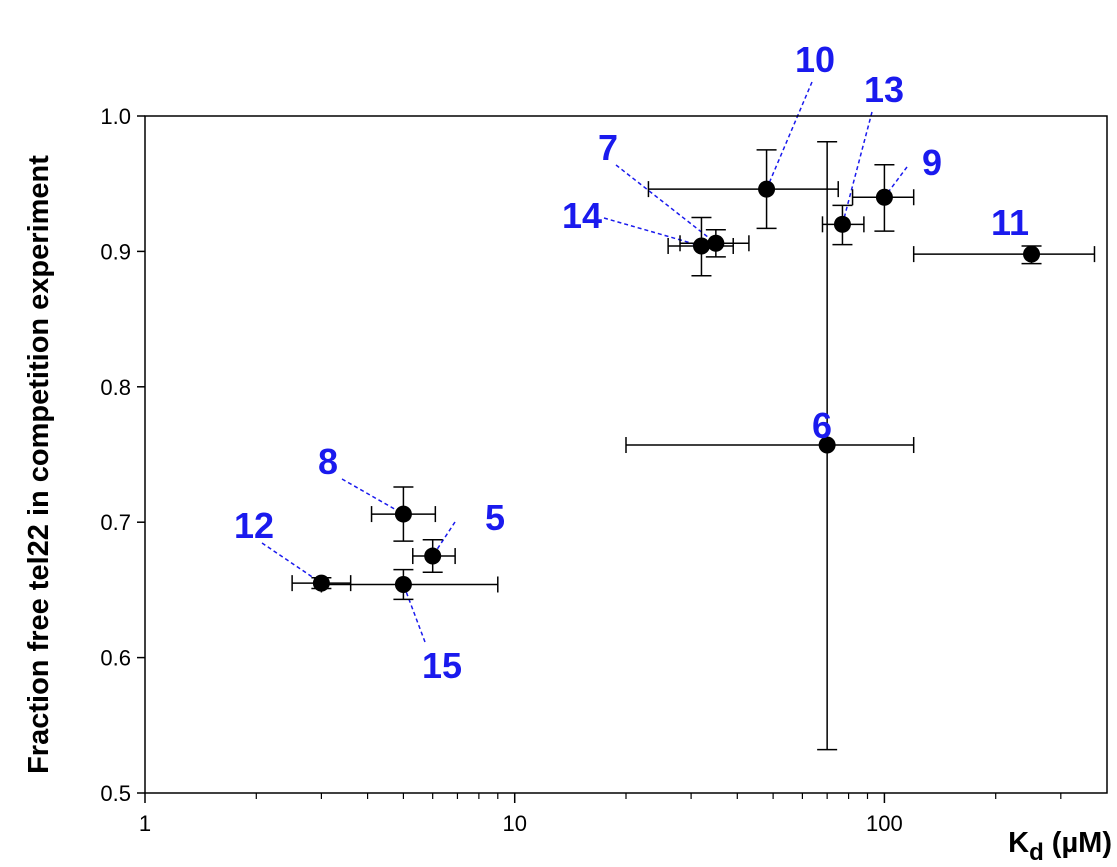 The width and height of the screenshot is (1117, 867). Describe the element at coordinates (514, 823) in the screenshot. I see `x-tick-label: 10` at that location.